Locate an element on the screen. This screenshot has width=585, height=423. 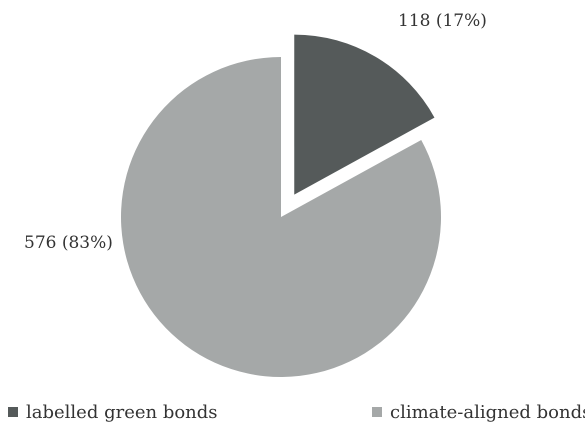
data-label-labelled-green-bonds: 118 (17%) is located at coordinates (442, 21).